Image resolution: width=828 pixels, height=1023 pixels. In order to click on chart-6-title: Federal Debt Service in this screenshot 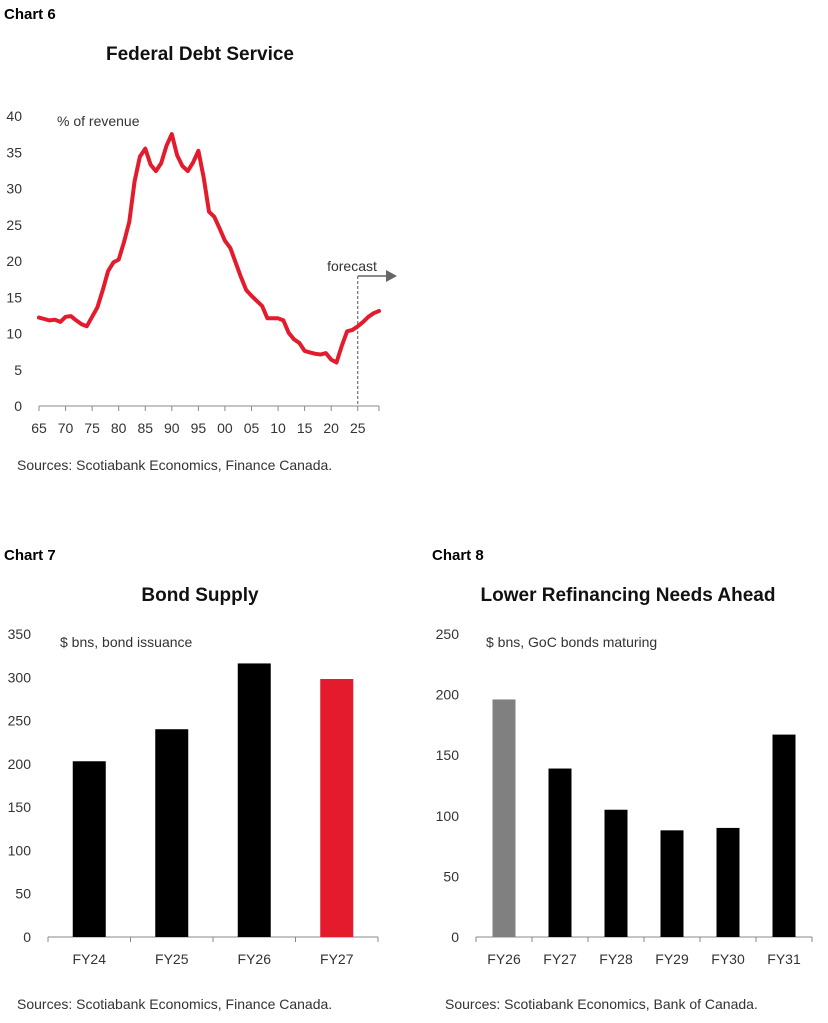, I will do `click(200, 54)`.